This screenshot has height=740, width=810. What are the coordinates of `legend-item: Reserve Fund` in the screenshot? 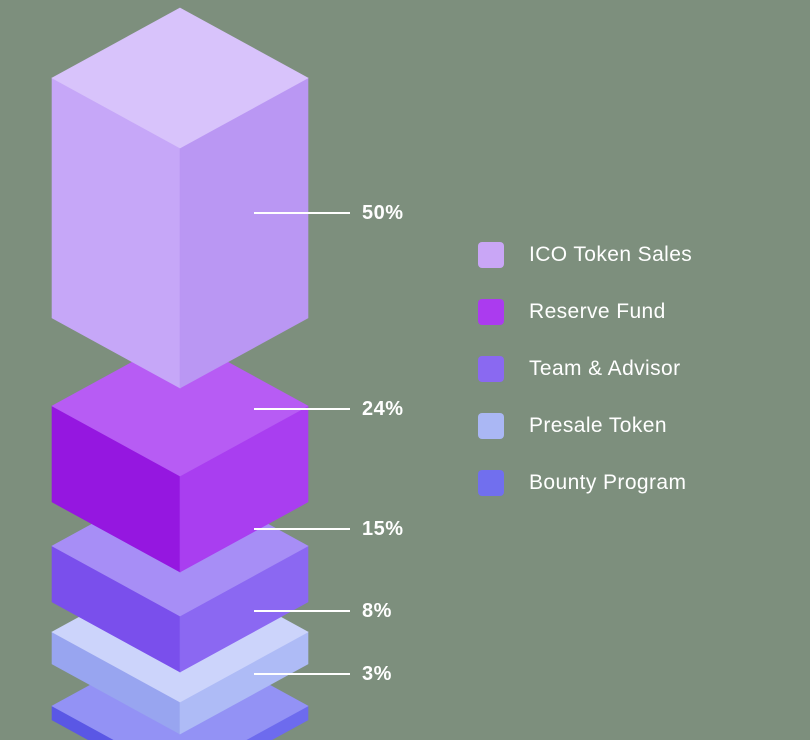 It's located at (585, 312).